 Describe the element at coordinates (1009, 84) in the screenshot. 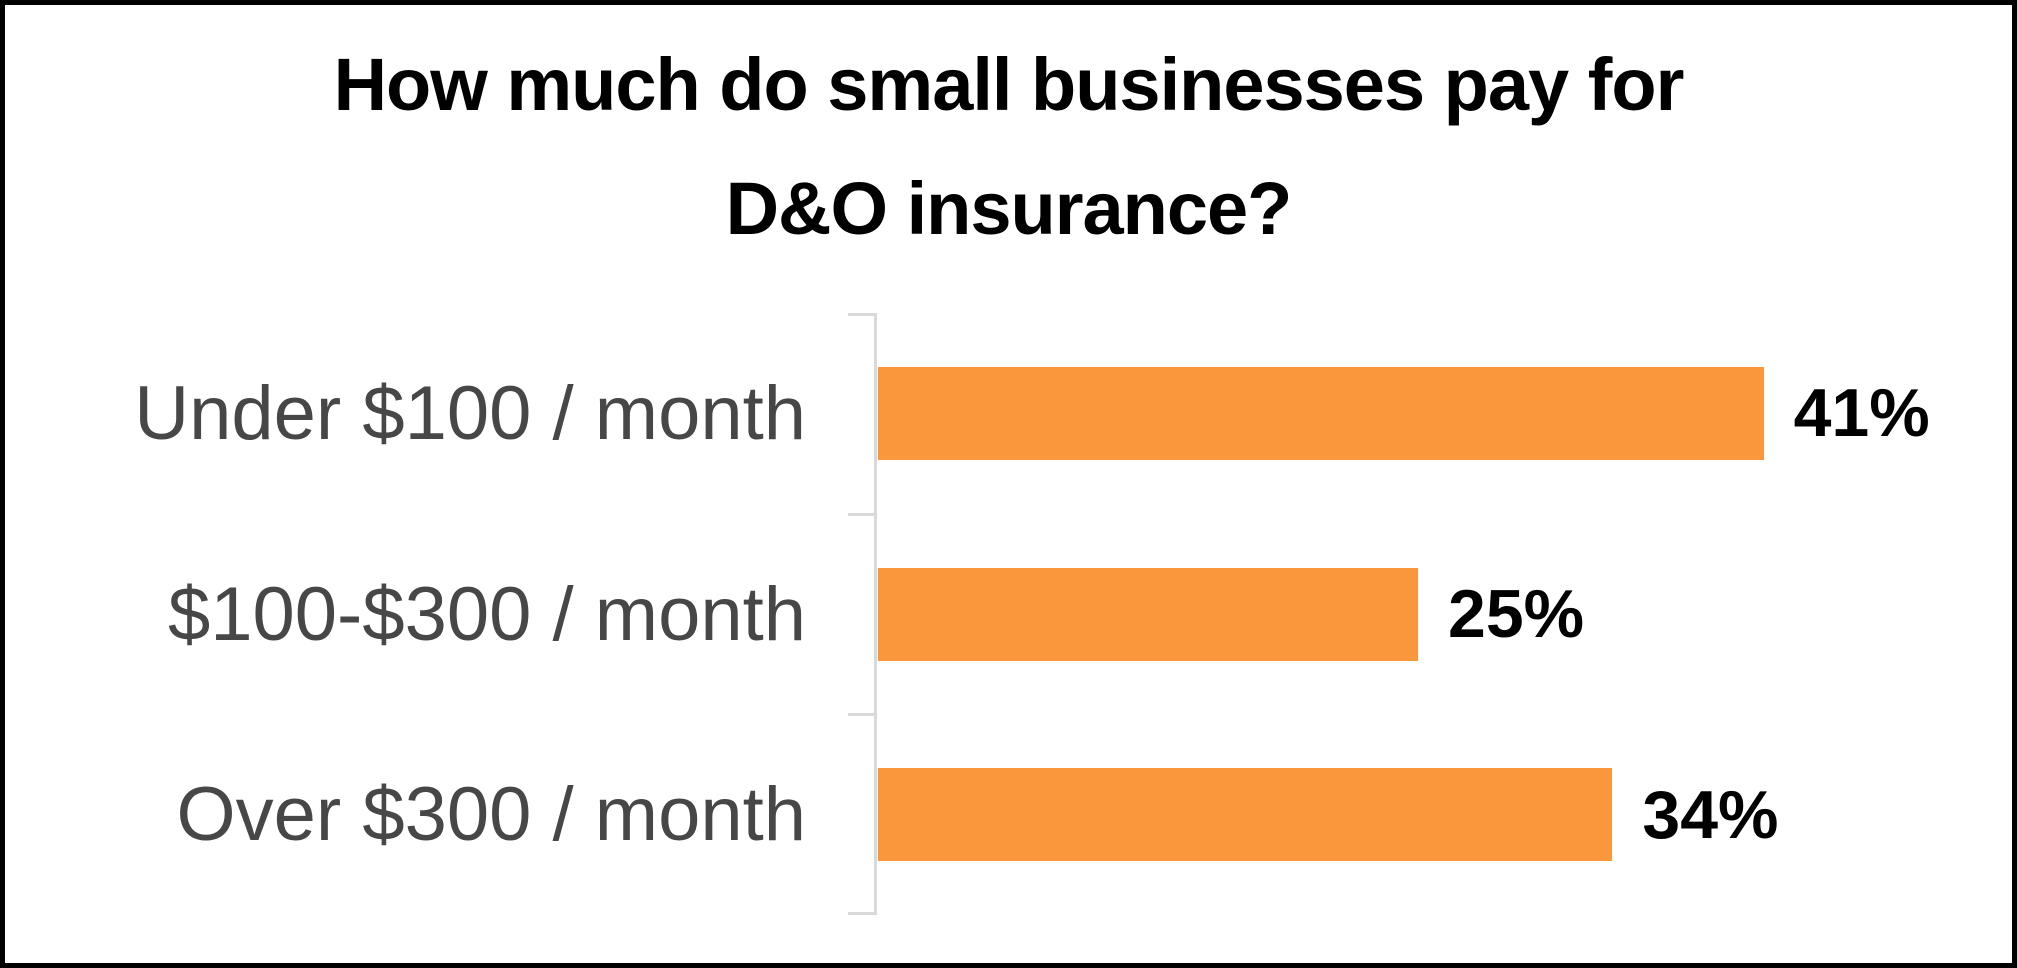

I see `chart-title-line-1: How much do small businesses pay for` at that location.